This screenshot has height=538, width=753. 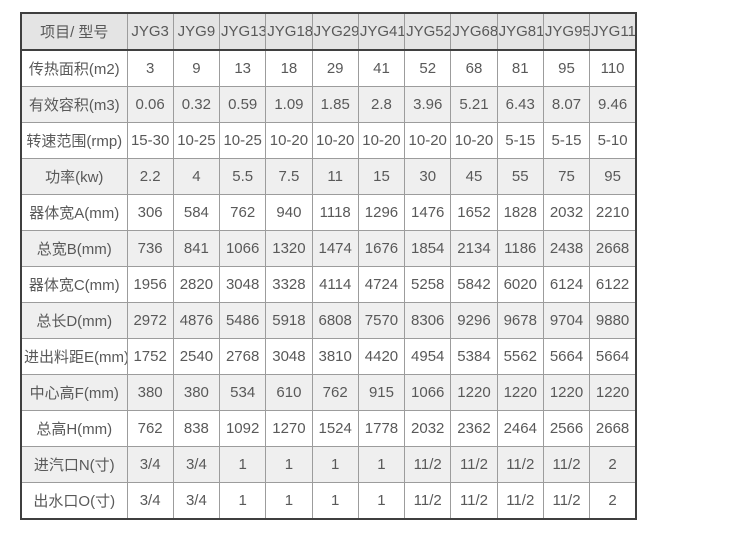 What do you see at coordinates (381, 284) in the screenshot?
I see `table-cell: 4724` at bounding box center [381, 284].